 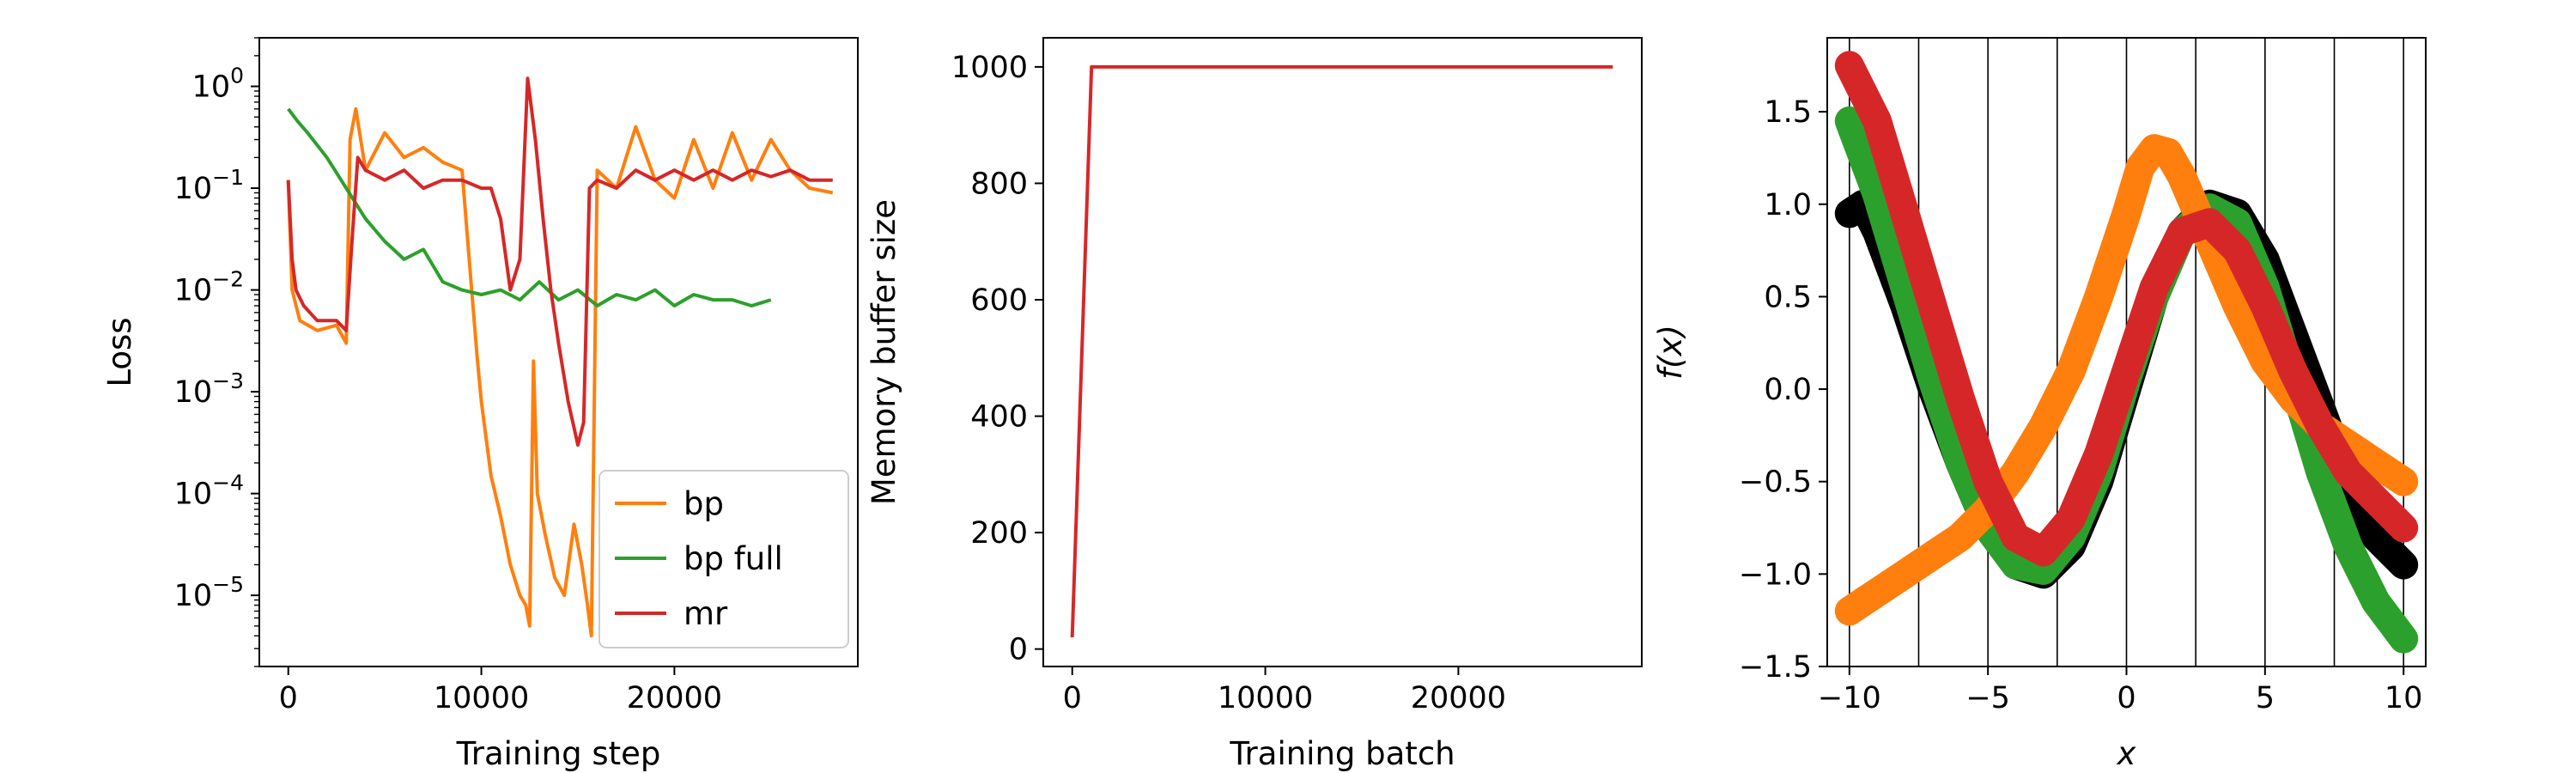 What do you see at coordinates (999, 184) in the screenshot?
I see `y-tick-label: 800` at bounding box center [999, 184].